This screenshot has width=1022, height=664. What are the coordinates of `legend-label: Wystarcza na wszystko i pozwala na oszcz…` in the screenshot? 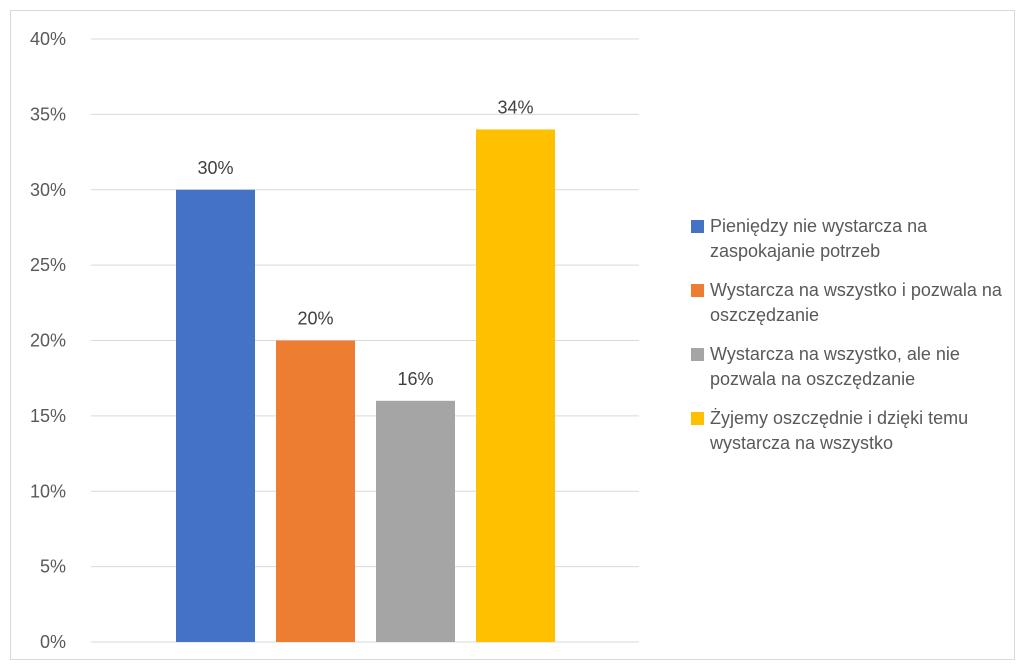 It's located at (856, 302).